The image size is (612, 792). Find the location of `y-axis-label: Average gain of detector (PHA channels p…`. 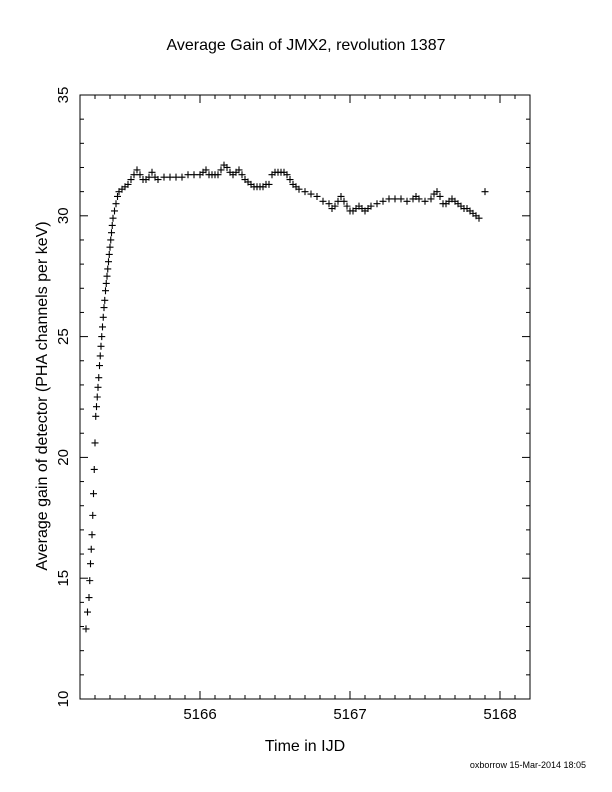

y-axis-label: Average gain of detector (PHA channels p… is located at coordinates (42, 396).